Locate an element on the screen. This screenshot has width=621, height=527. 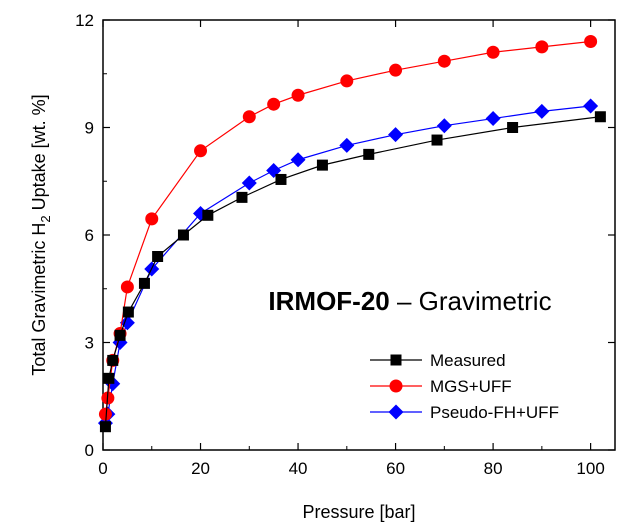
y-tick-label: 9 is located at coordinates (89, 128).